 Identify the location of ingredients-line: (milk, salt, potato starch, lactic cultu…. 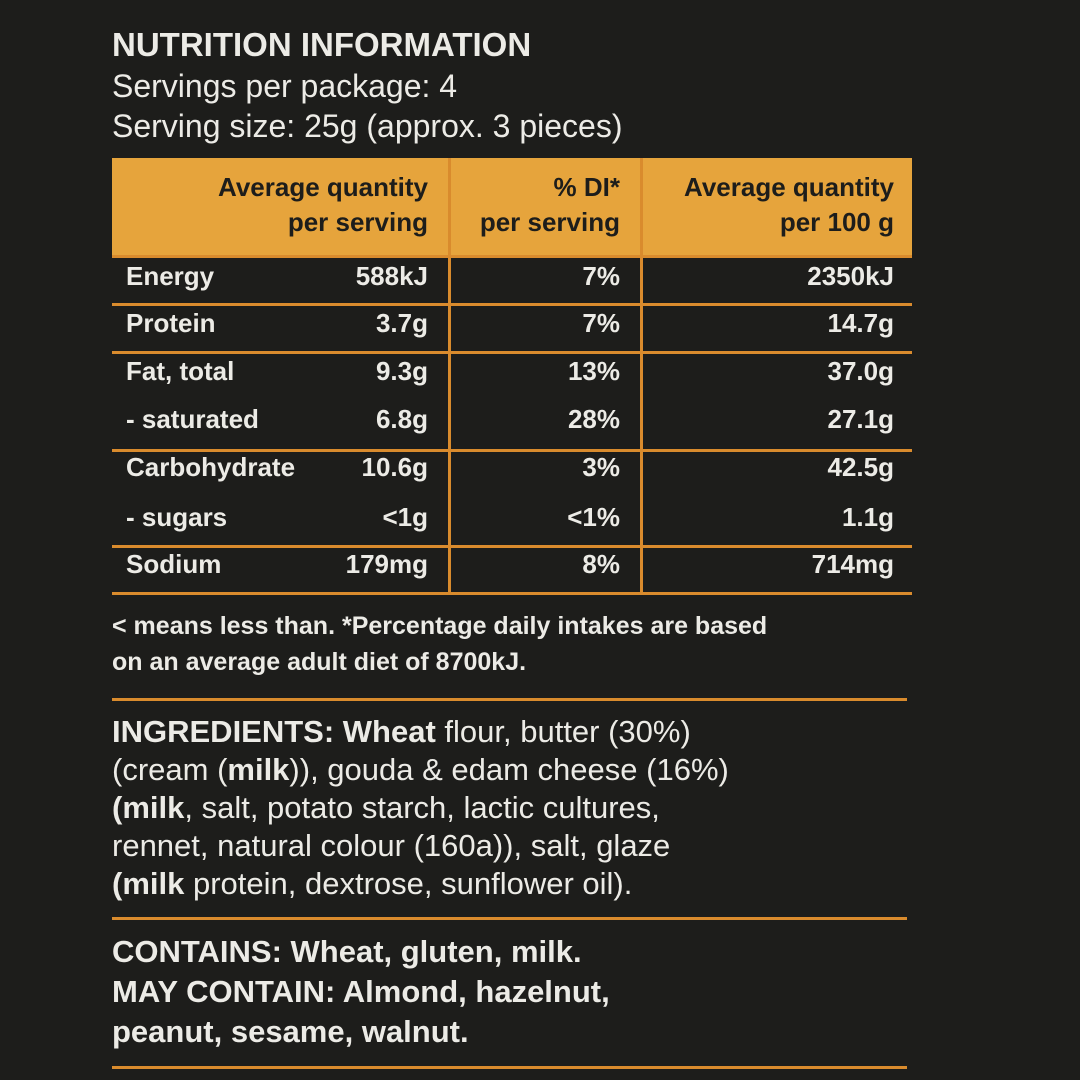
(386, 808).